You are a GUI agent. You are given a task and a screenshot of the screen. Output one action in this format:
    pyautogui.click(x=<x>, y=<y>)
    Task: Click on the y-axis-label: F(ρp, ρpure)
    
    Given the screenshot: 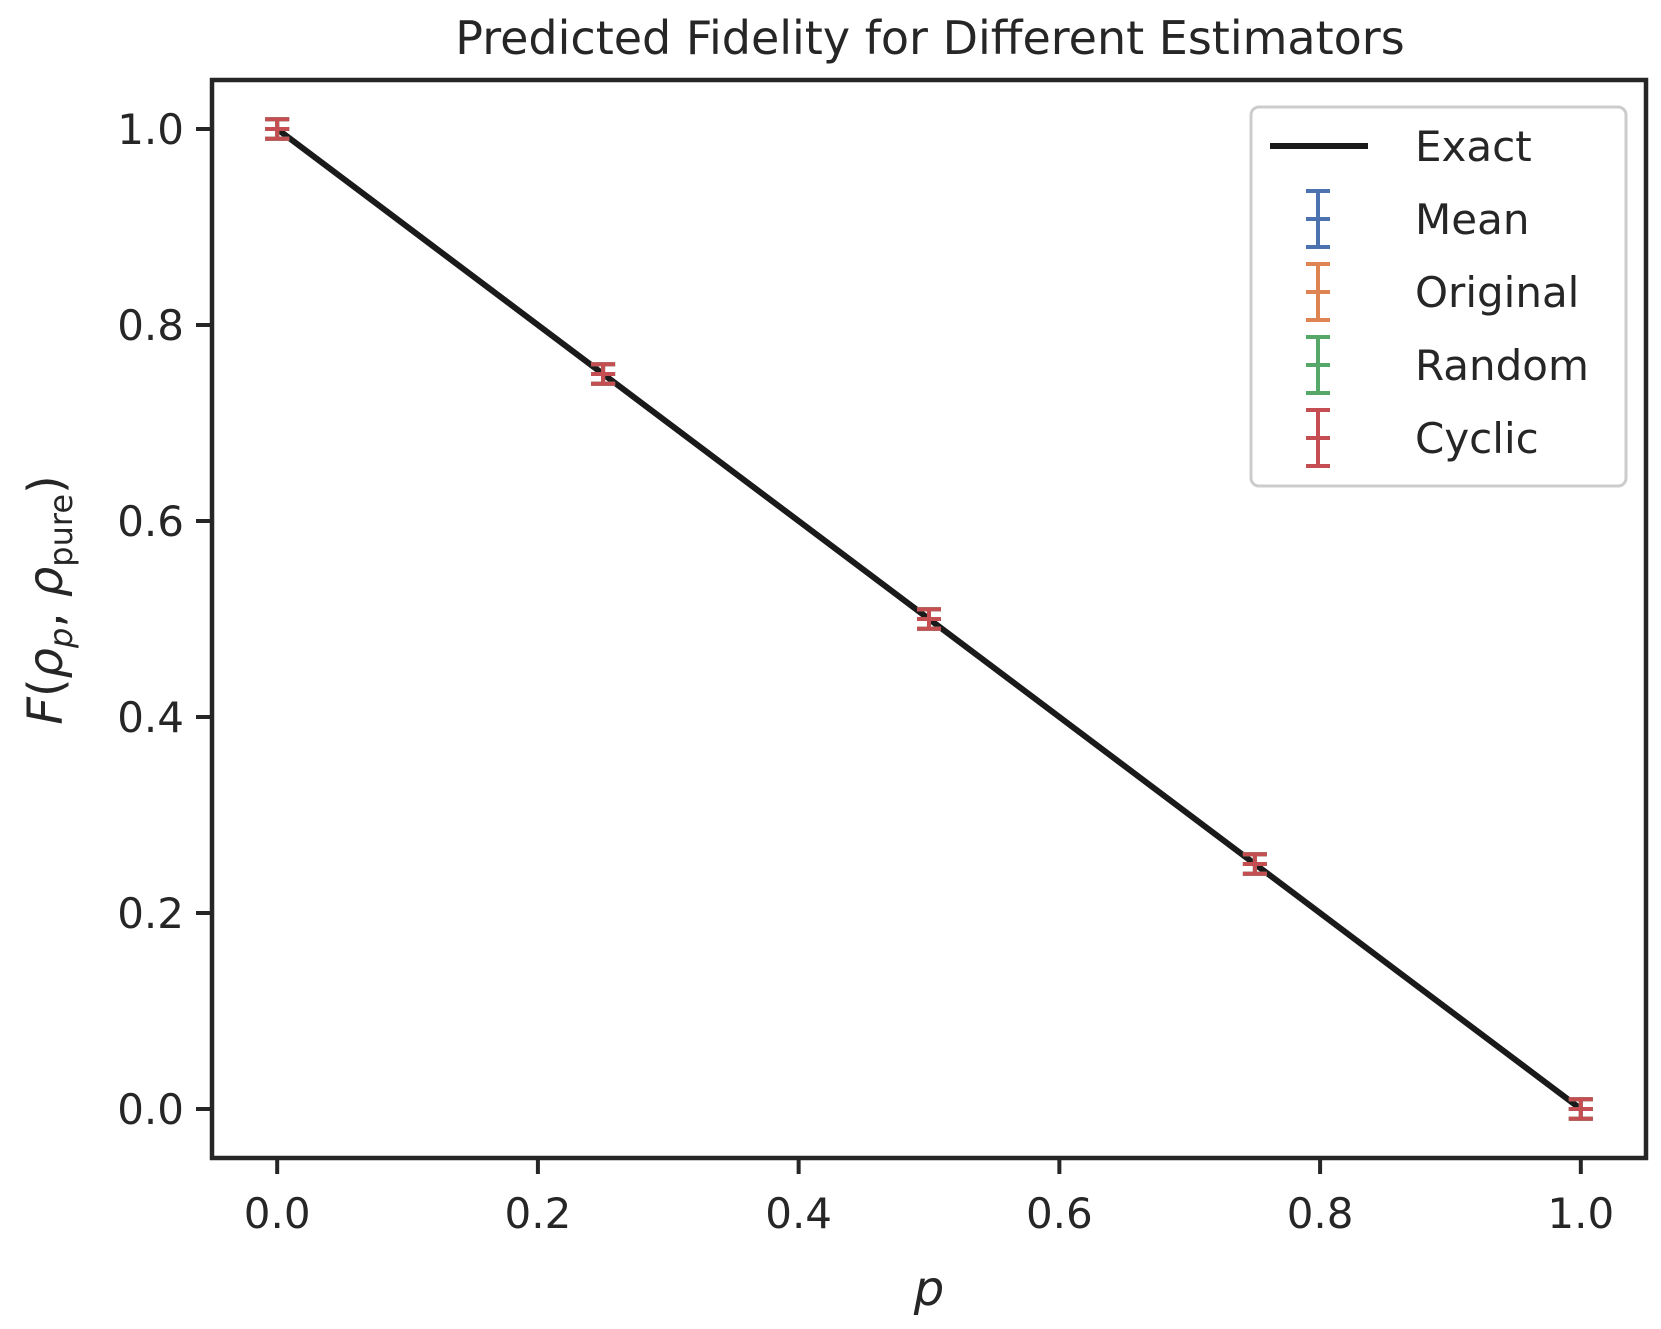 What is the action you would take?
    pyautogui.click(x=49, y=600)
    